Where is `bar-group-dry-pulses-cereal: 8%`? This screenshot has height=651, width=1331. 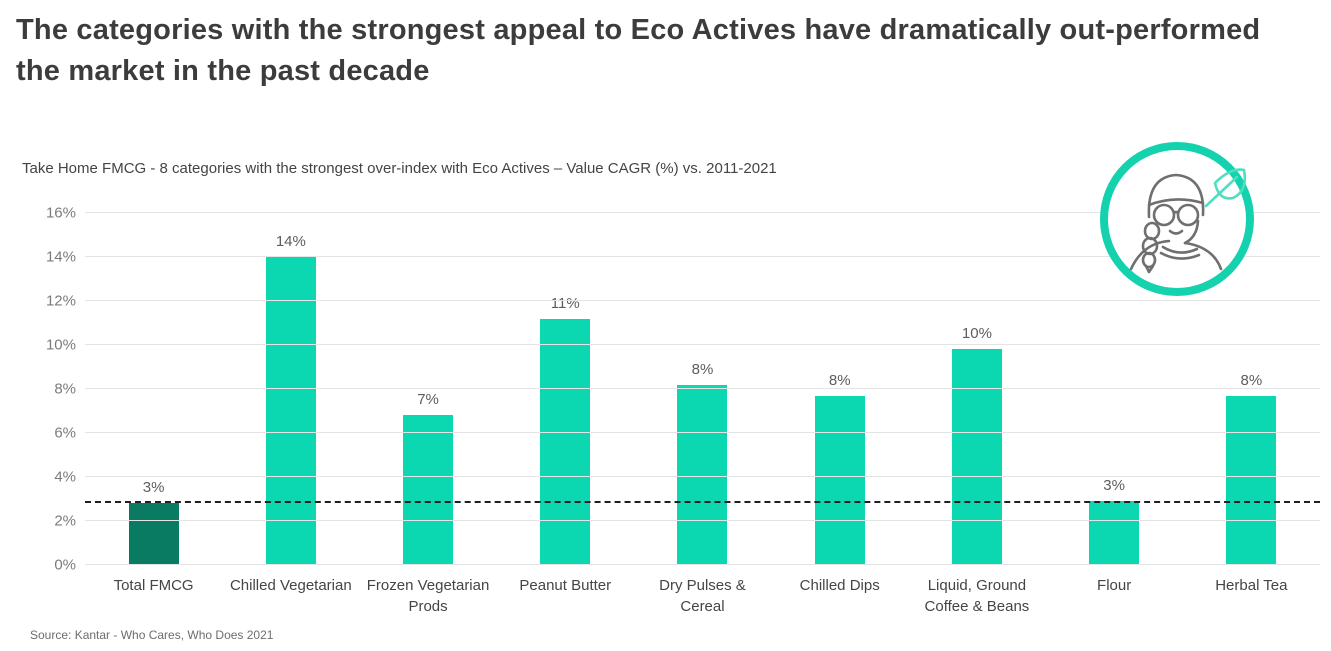 bar-group-dry-pulses-cereal: 8% is located at coordinates (702, 389).